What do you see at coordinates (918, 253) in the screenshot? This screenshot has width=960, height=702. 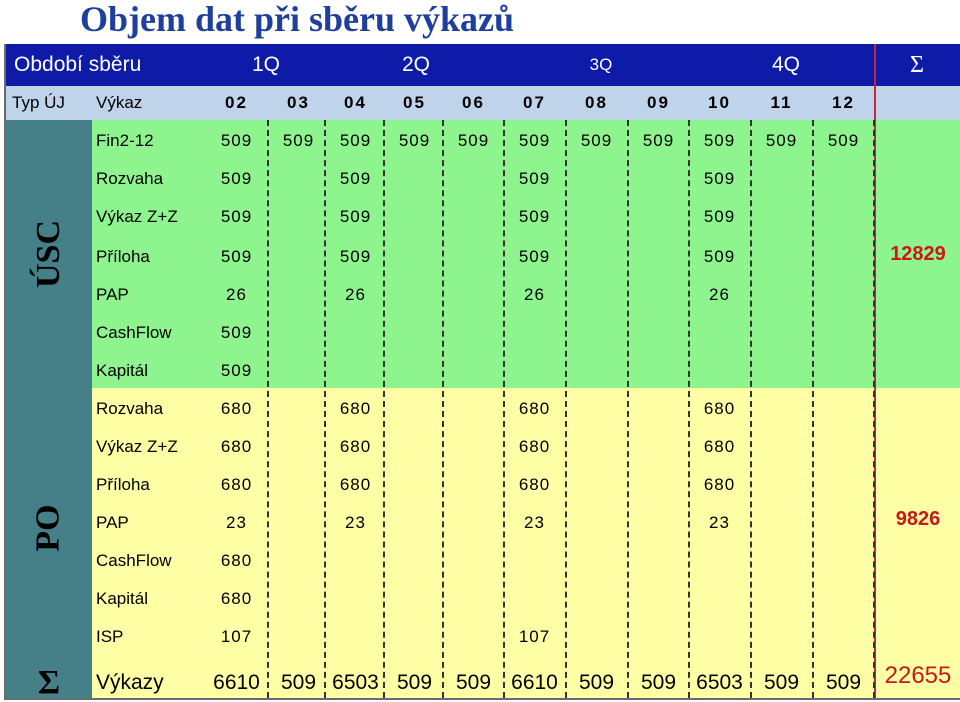 I see `usc-total: 12829` at bounding box center [918, 253].